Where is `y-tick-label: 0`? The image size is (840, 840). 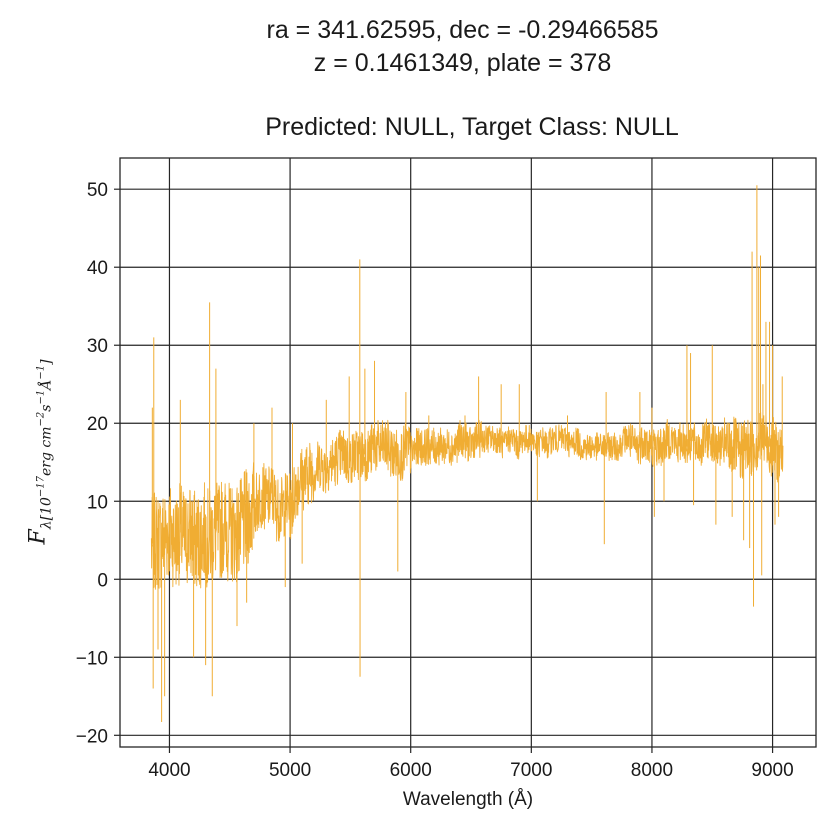
y-tick-label: 0 is located at coordinates (102, 580).